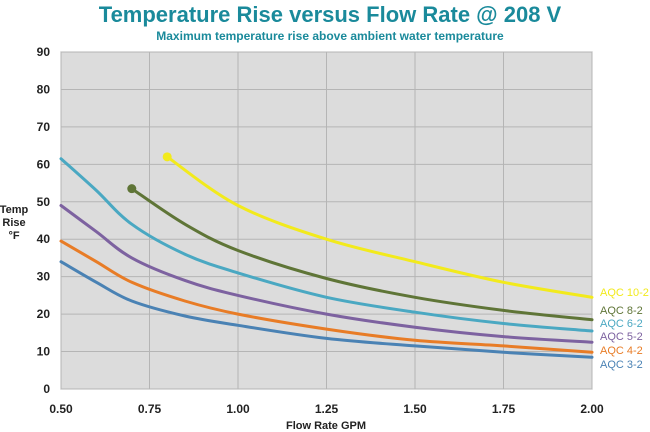 The width and height of the screenshot is (650, 432). I want to click on y-tick-label: 80, so click(44, 89).